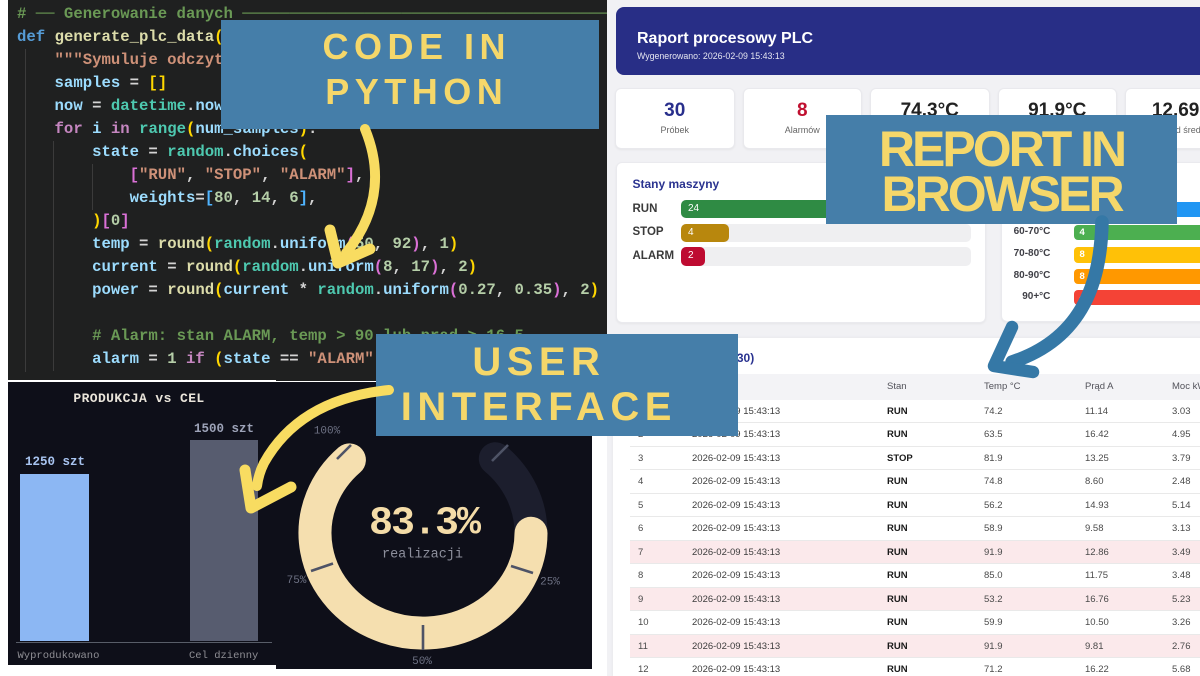 This screenshot has height=676, width=1200. What do you see at coordinates (422, 662) in the screenshot?
I see `svg-text: 50%` at bounding box center [422, 662].